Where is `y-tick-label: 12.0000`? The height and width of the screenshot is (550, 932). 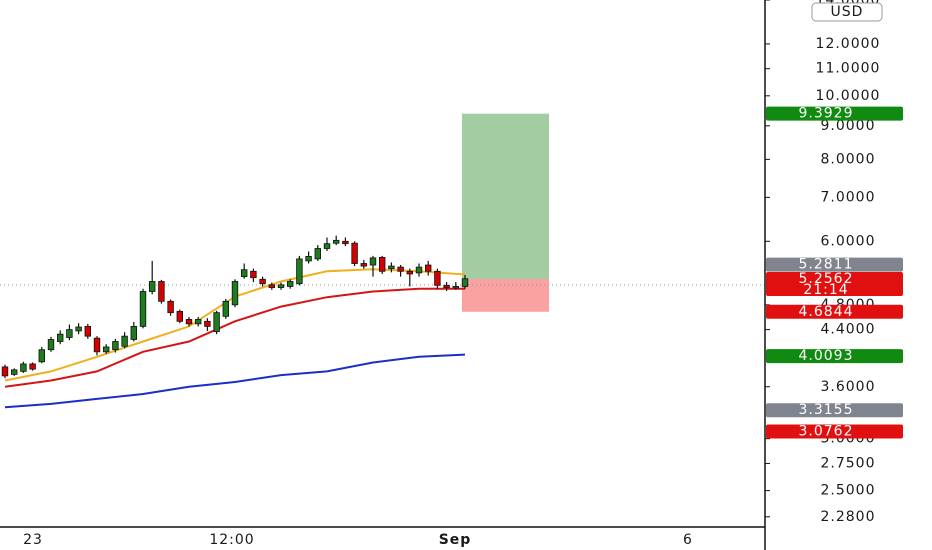 y-tick-label: 12.0000 is located at coordinates (848, 44).